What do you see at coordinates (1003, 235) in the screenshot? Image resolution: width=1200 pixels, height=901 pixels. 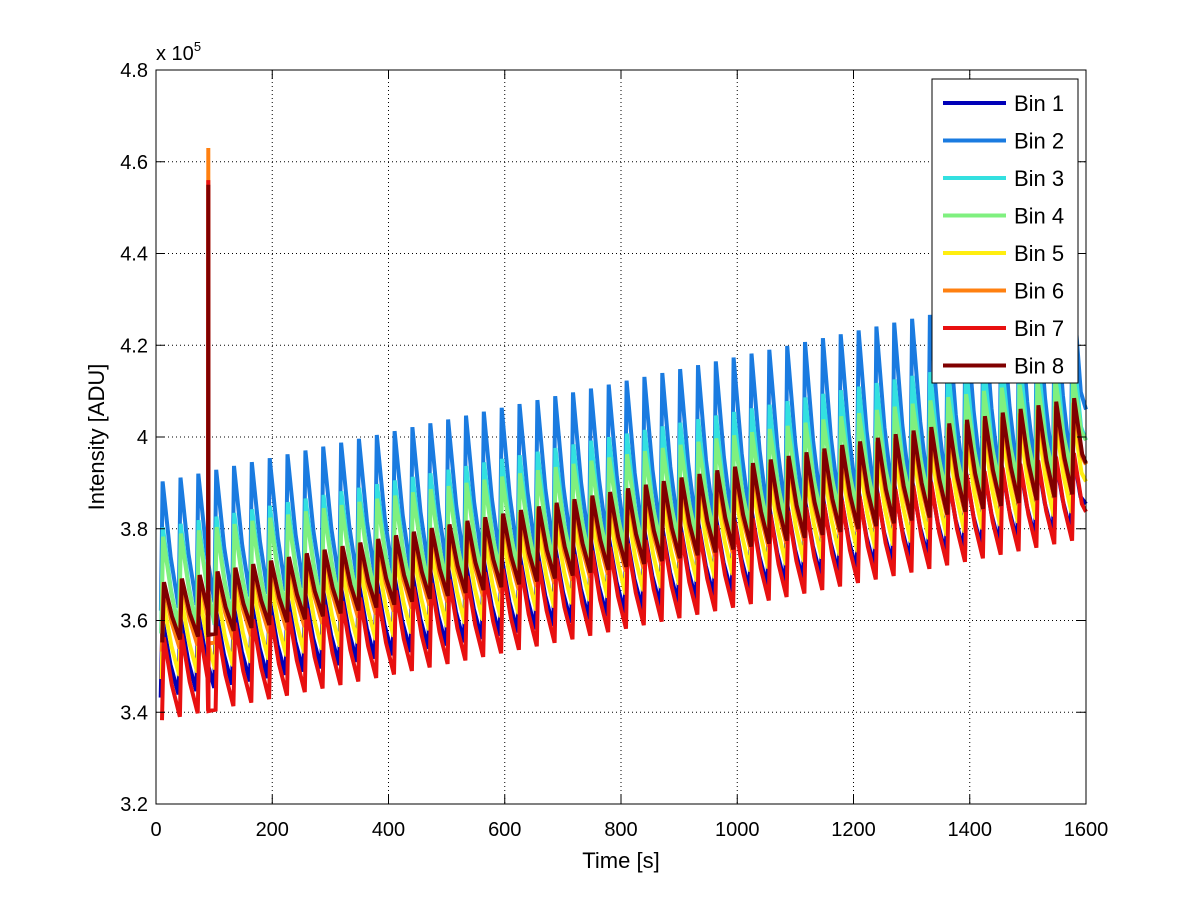 I see `legend-entries: Bin 1 Bin 2 Bin 3 Bin 4 Bin 5 Bin 6 Bin 7 Bin 8` at bounding box center [1003, 235].